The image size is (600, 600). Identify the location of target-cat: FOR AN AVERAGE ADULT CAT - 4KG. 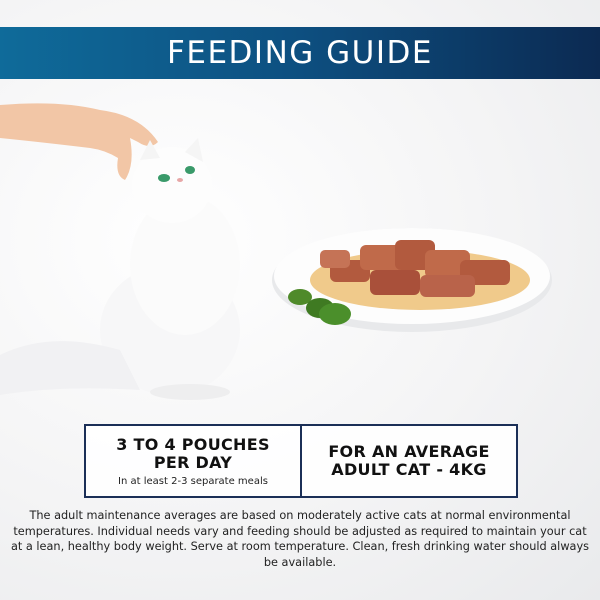
(409, 460).